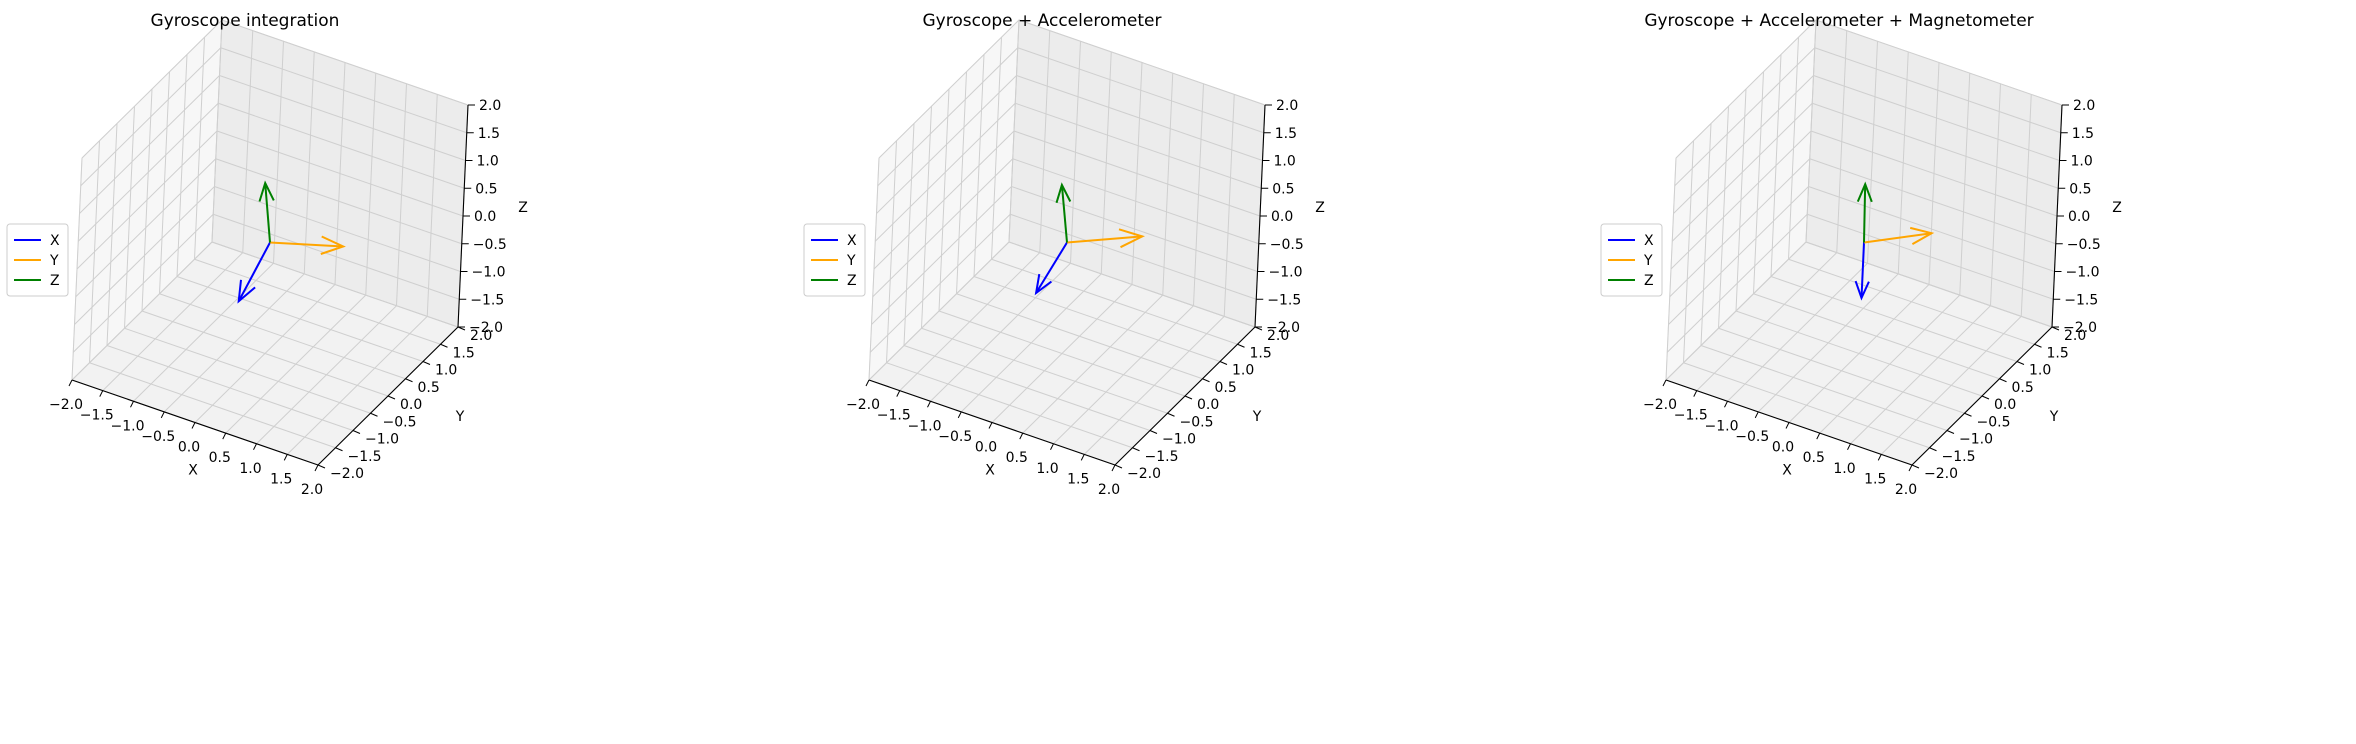  I want to click on arrow-z, so click(266, 211).